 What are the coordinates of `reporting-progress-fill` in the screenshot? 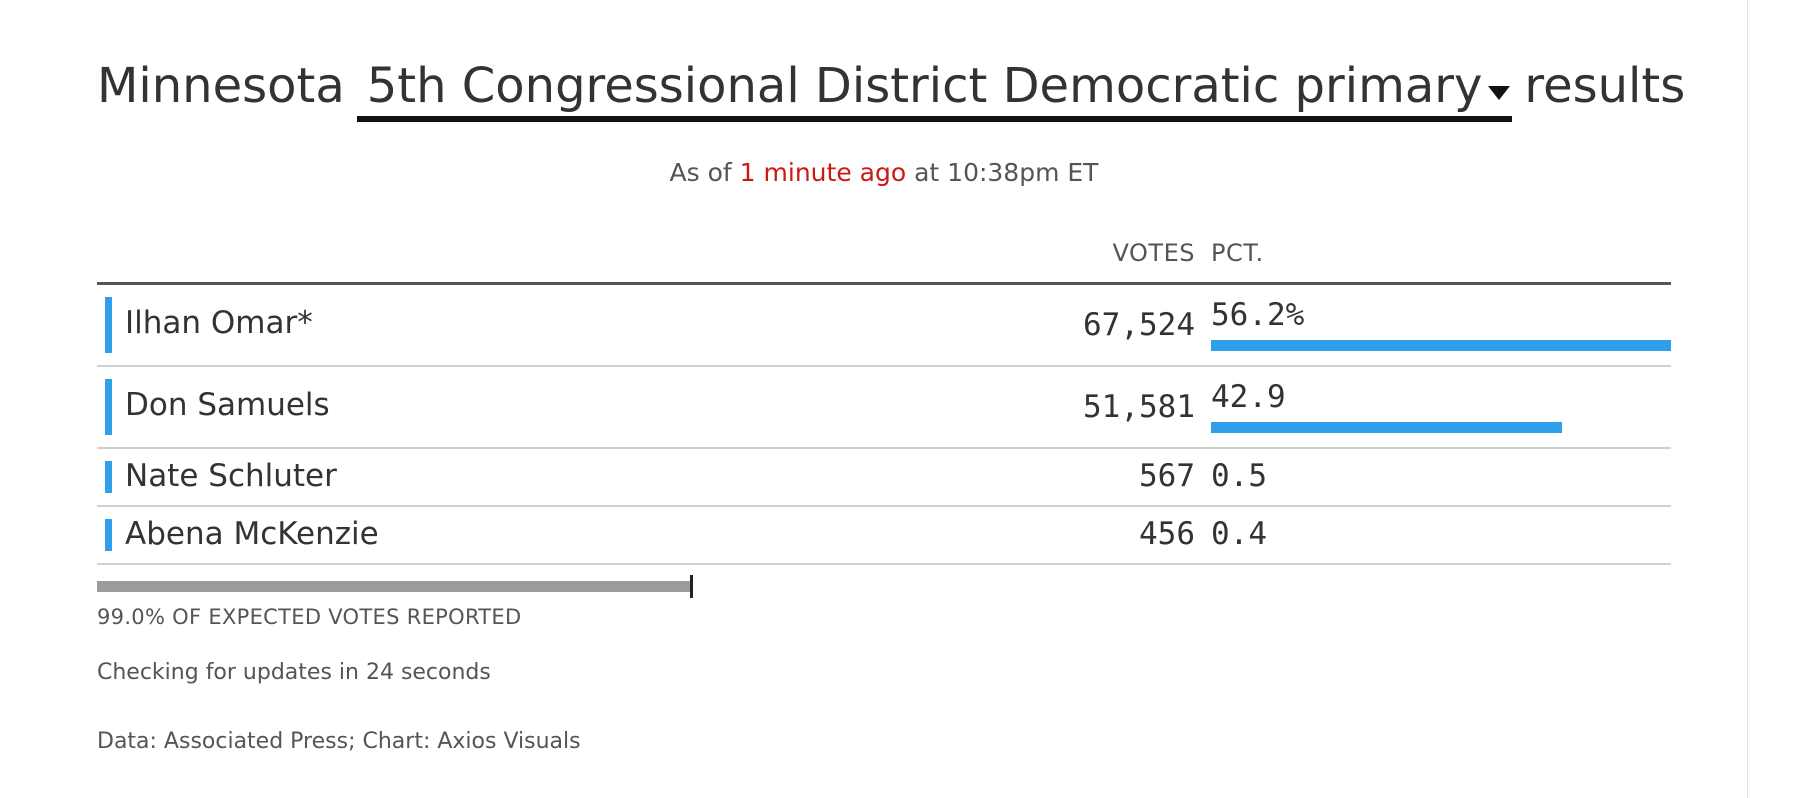 It's located at (394, 586).